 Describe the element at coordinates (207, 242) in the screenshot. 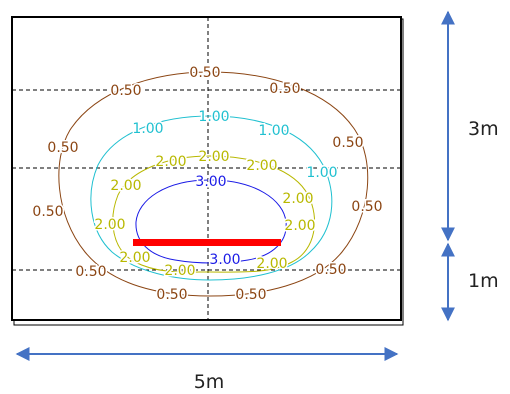

I see `source-bar` at that location.